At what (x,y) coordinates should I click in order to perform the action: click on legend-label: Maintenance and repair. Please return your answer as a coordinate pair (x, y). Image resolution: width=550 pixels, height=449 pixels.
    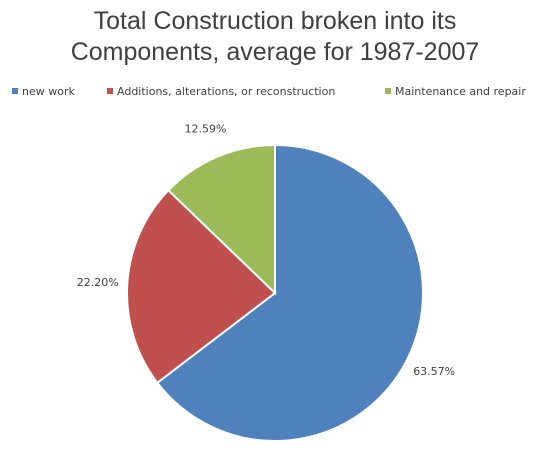
    Looking at the image, I should click on (460, 91).